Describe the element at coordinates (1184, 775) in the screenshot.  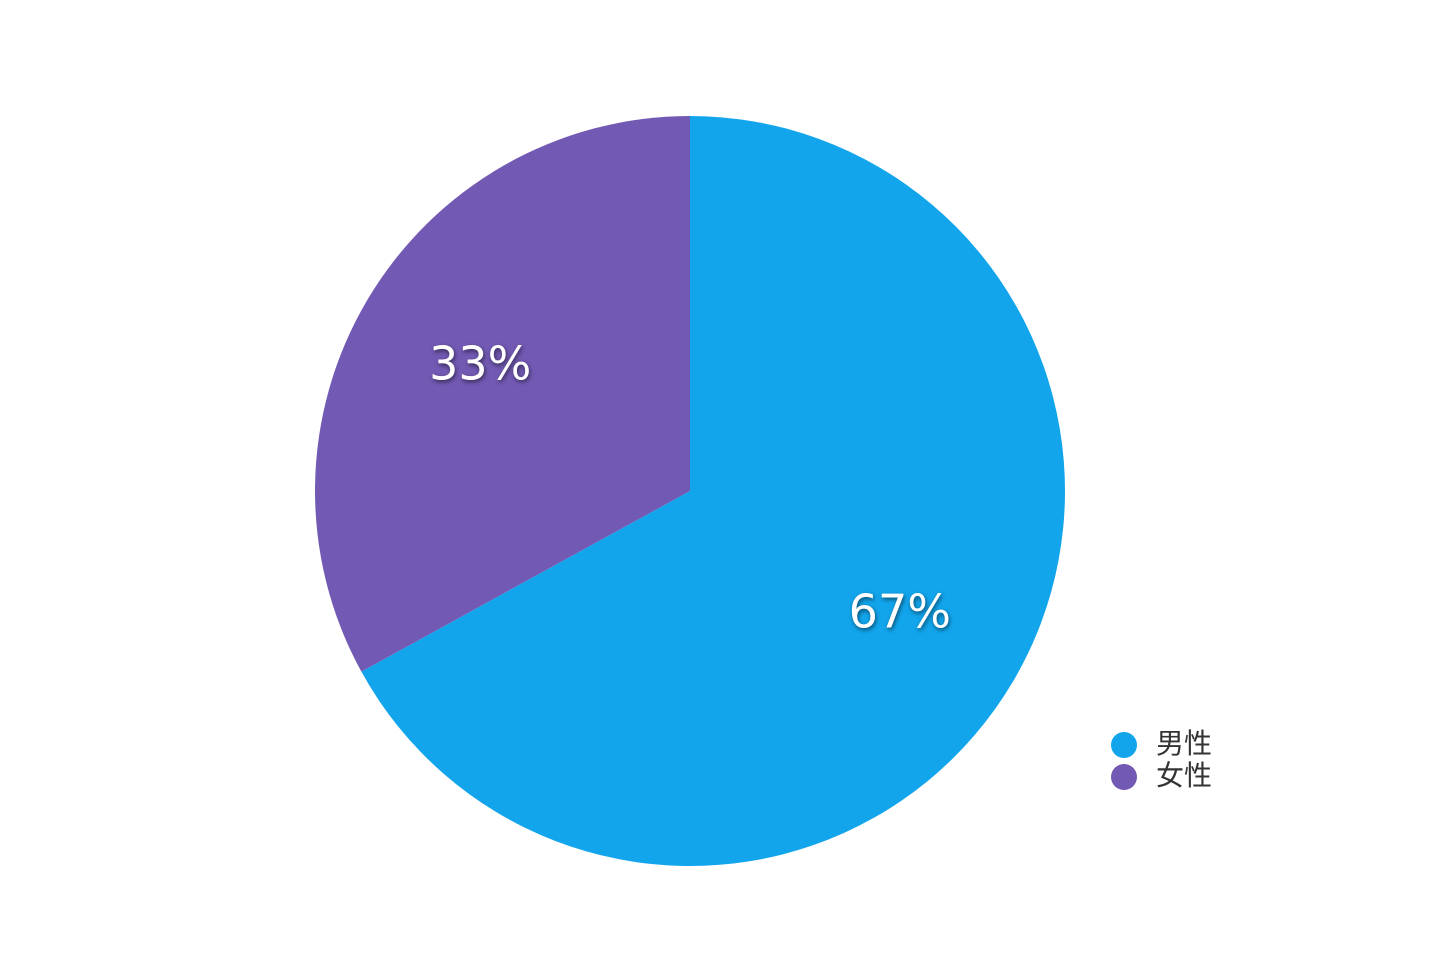
I see `legend-label: 女性` at that location.